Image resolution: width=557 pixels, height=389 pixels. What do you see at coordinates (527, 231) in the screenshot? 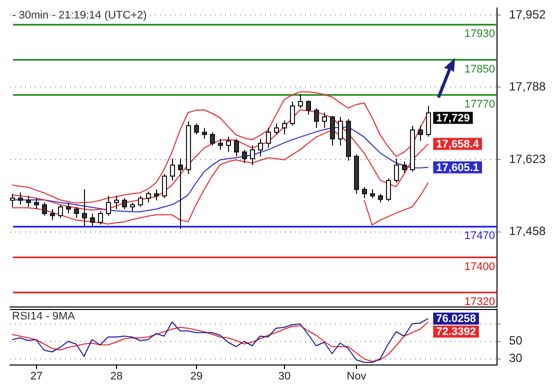
I see `y-tick-label: 17,458` at bounding box center [527, 231].